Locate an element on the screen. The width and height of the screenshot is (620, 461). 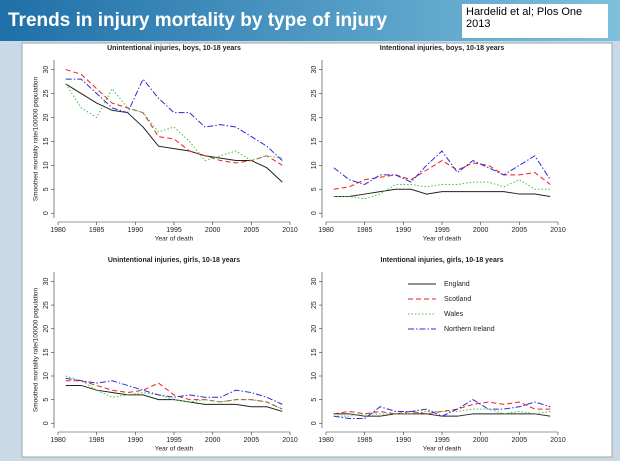
panel-title: Intentional injuries, girls, 10-18 years is located at coordinates (442, 260).